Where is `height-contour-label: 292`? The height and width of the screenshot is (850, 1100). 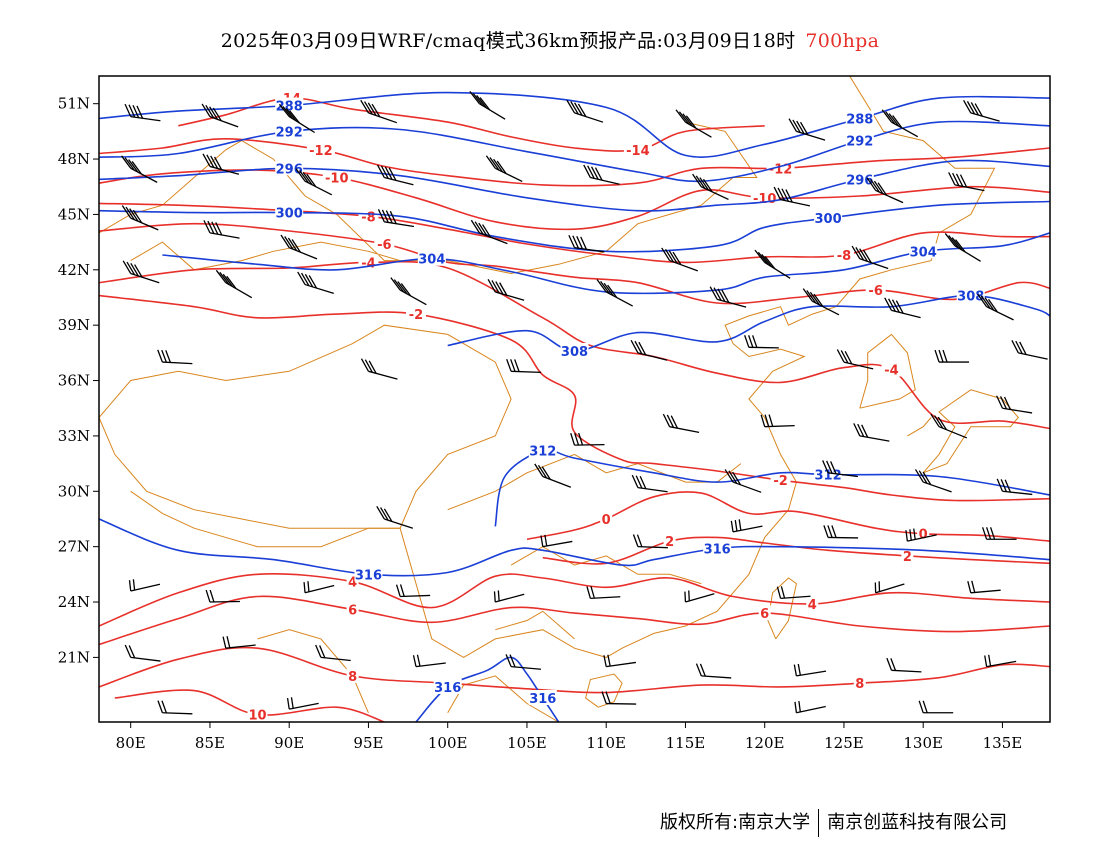
height-contour-label: 292 is located at coordinates (859, 142).